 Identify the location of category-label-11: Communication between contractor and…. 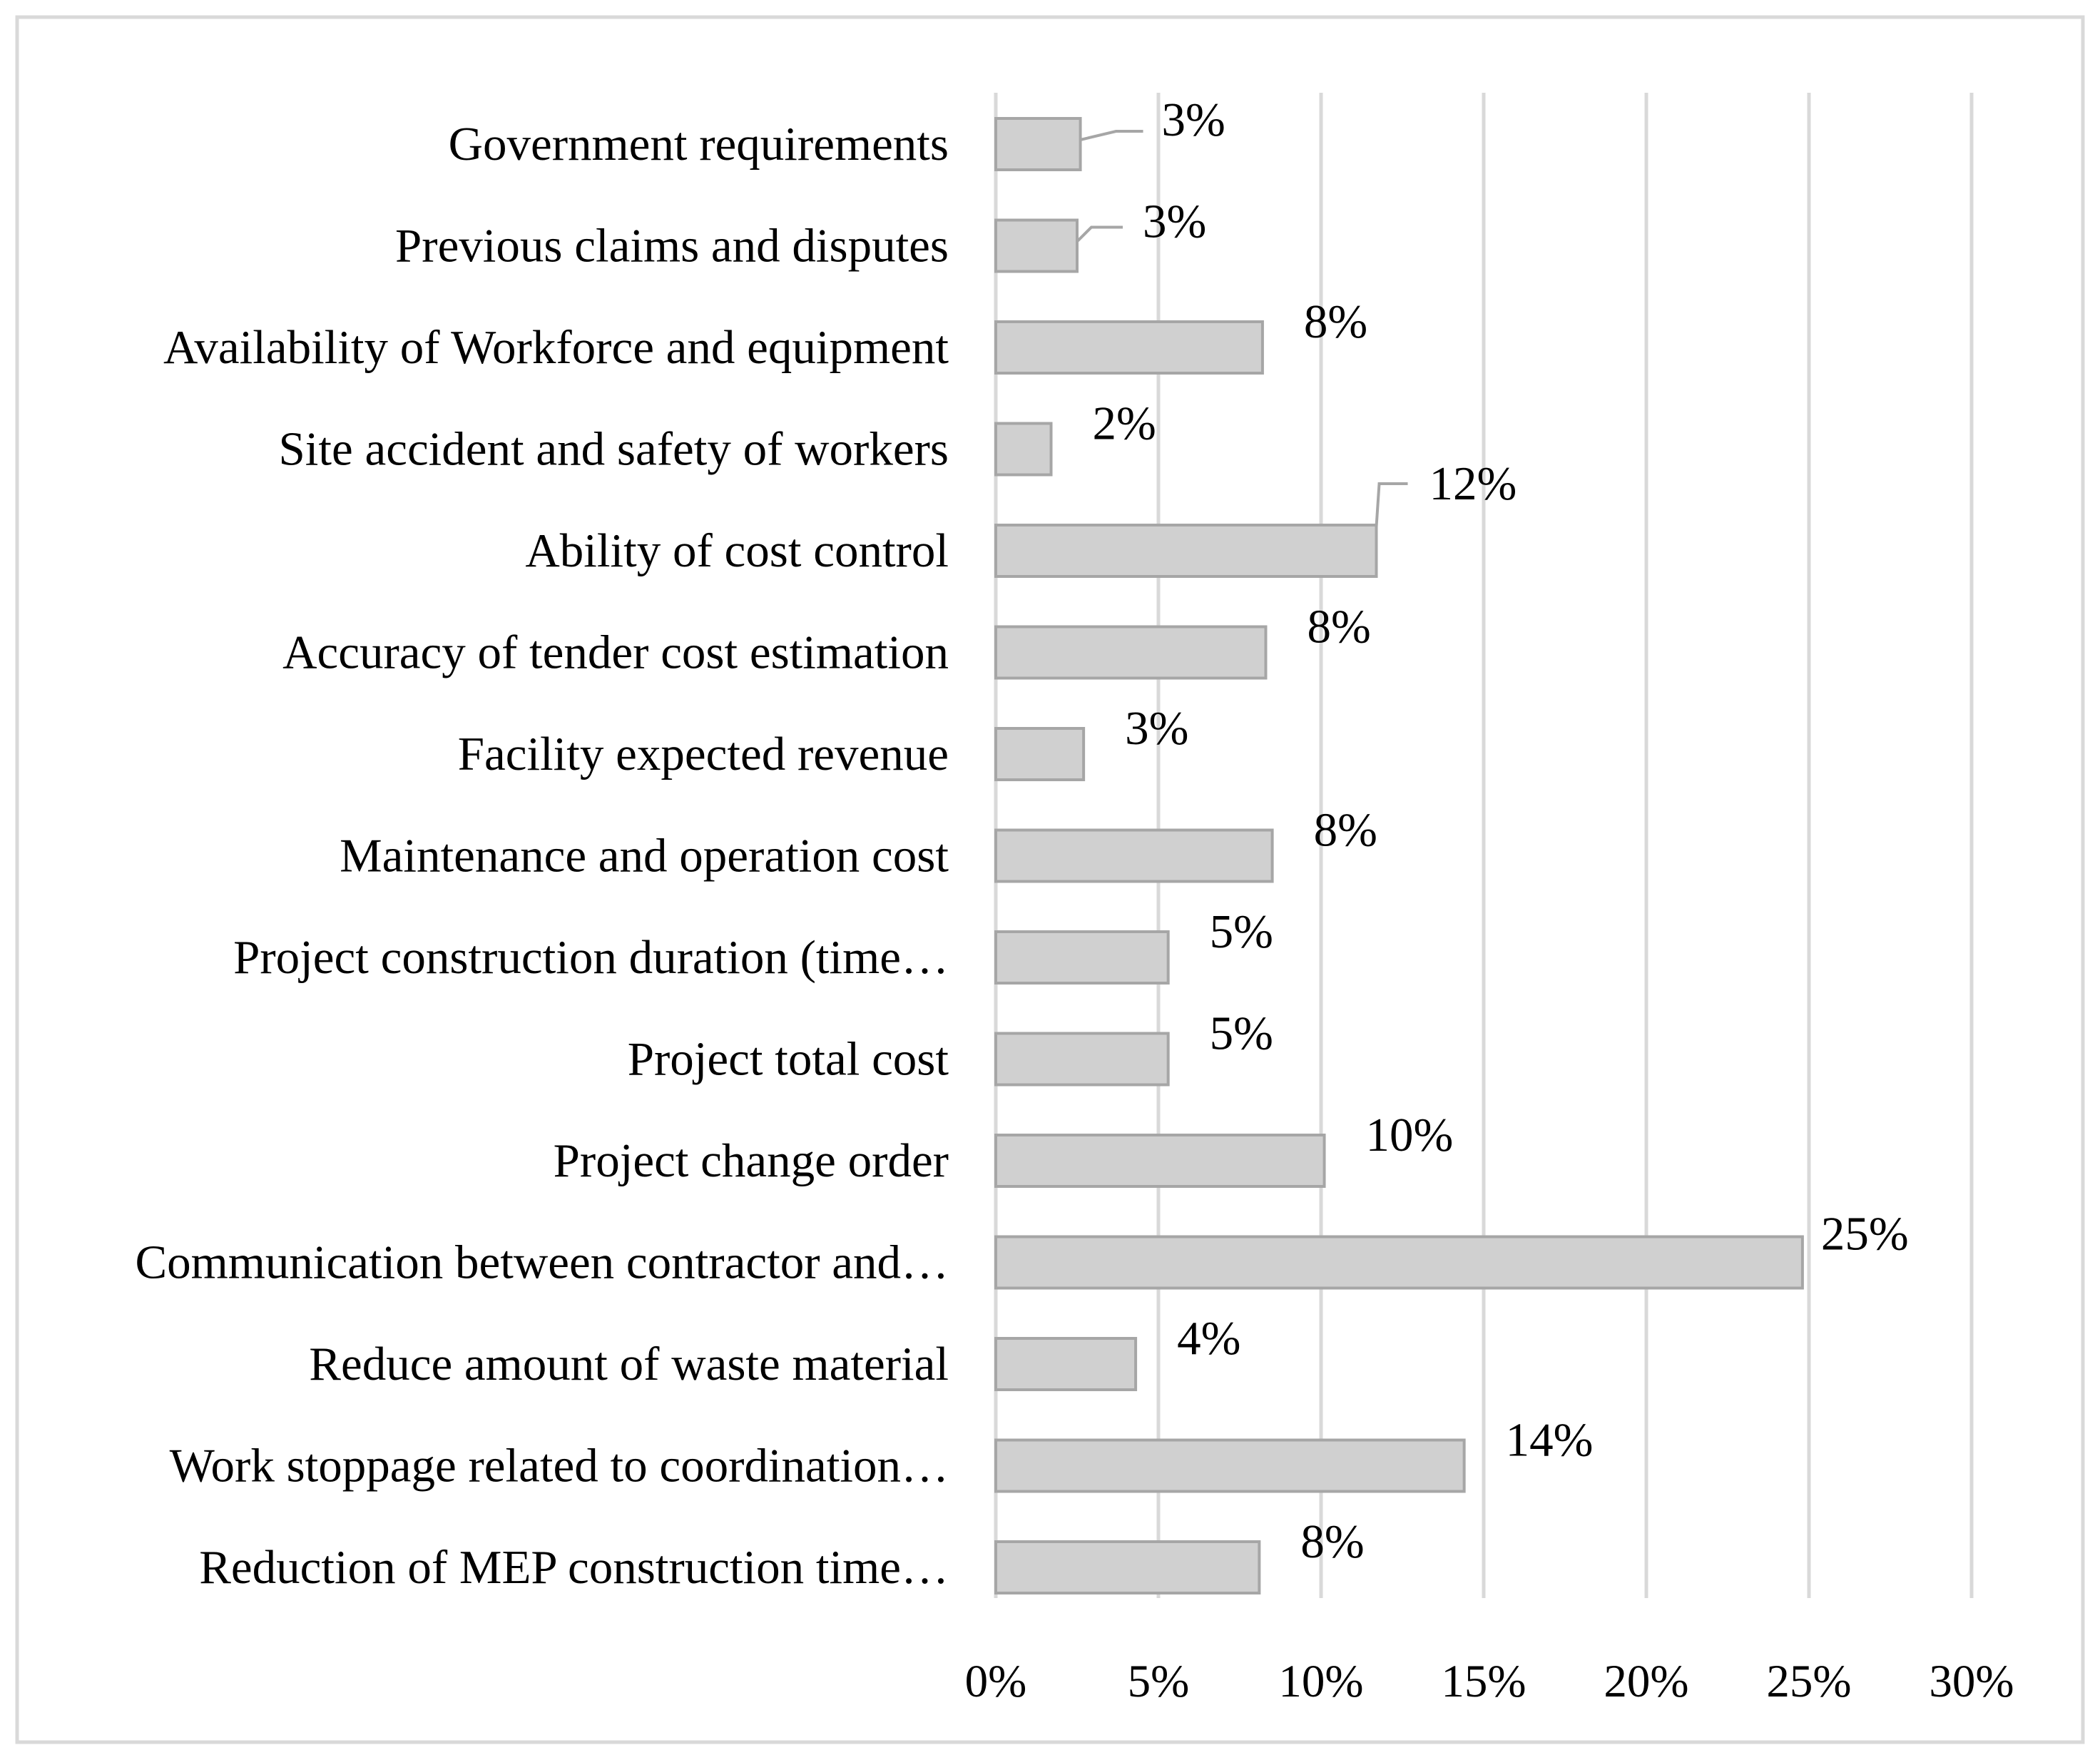
(542, 1262).